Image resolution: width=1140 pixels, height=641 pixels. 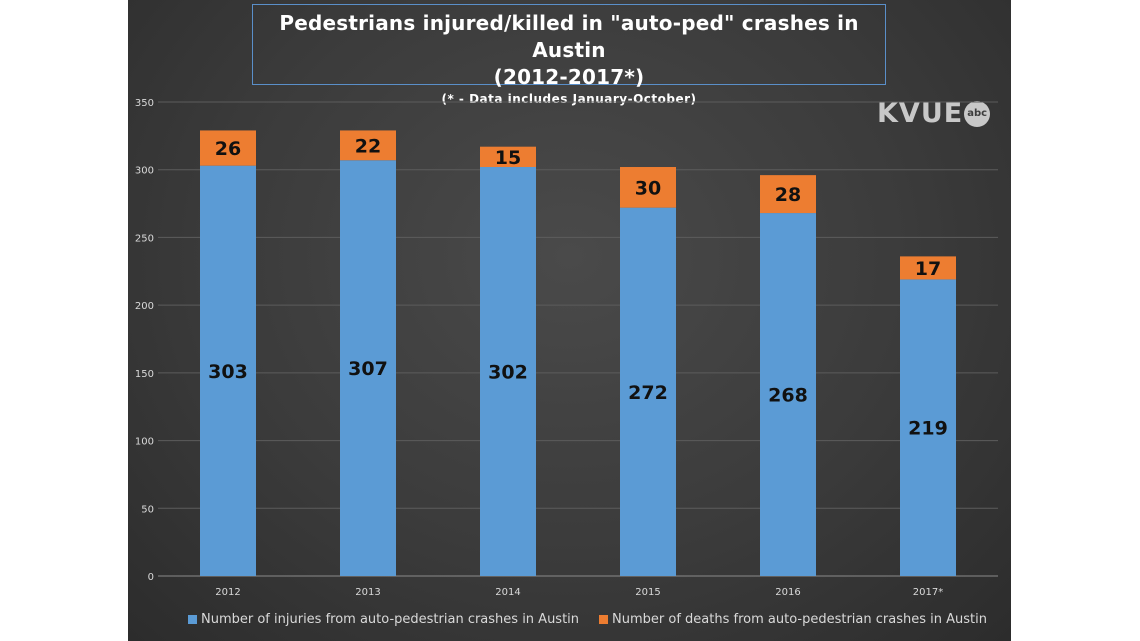 I want to click on kvue-logo-text: KVUE, so click(x=920, y=113).